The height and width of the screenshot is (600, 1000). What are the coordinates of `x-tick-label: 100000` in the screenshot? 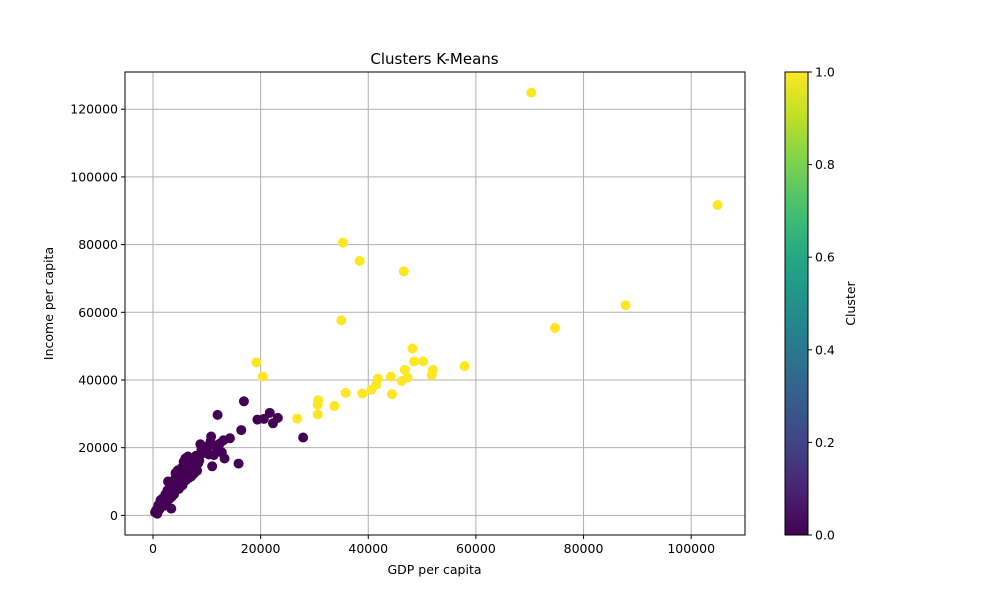 It's located at (691, 548).